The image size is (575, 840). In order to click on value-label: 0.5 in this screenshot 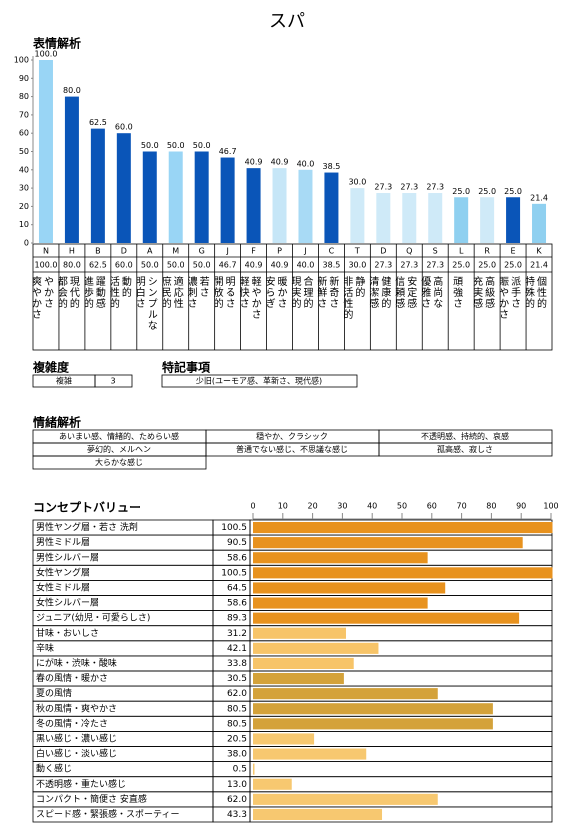, I will do `click(240, 770)`.